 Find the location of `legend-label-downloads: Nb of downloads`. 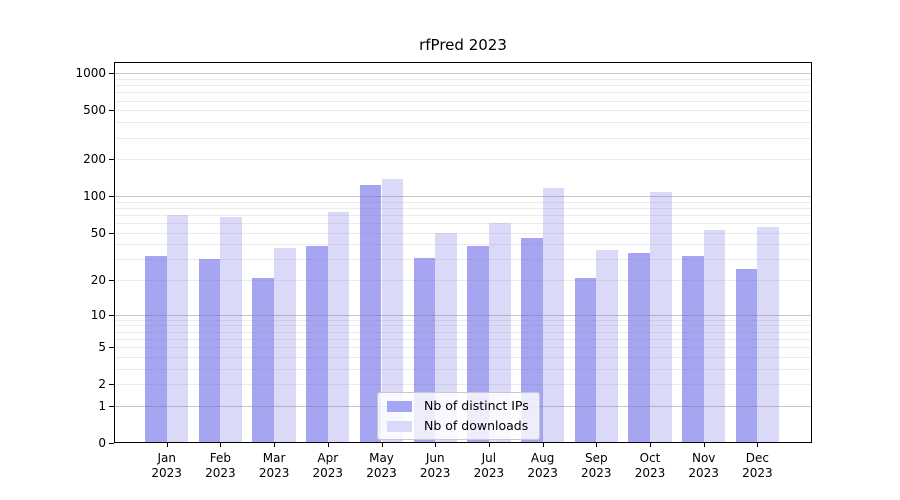

legend-label-downloads: Nb of downloads is located at coordinates (476, 425).